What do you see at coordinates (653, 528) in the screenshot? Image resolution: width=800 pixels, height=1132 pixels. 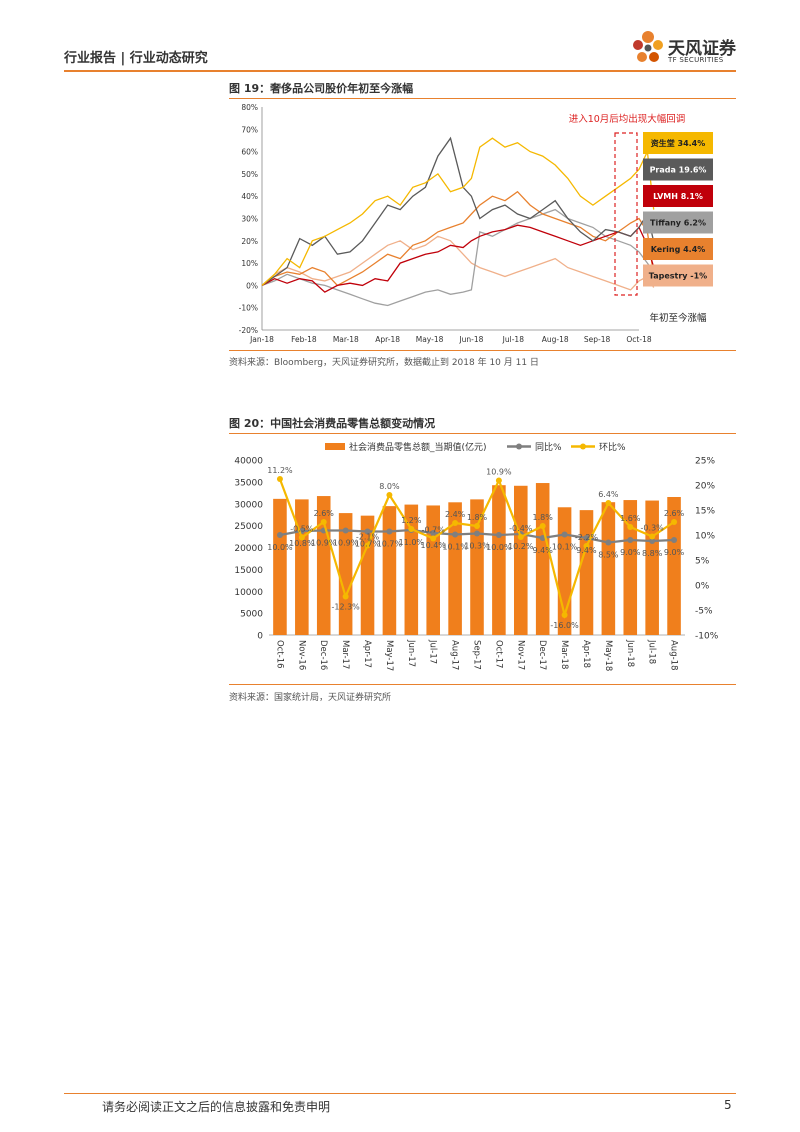 I see `chart2-mom-data-label: -0.3%` at bounding box center [653, 528].